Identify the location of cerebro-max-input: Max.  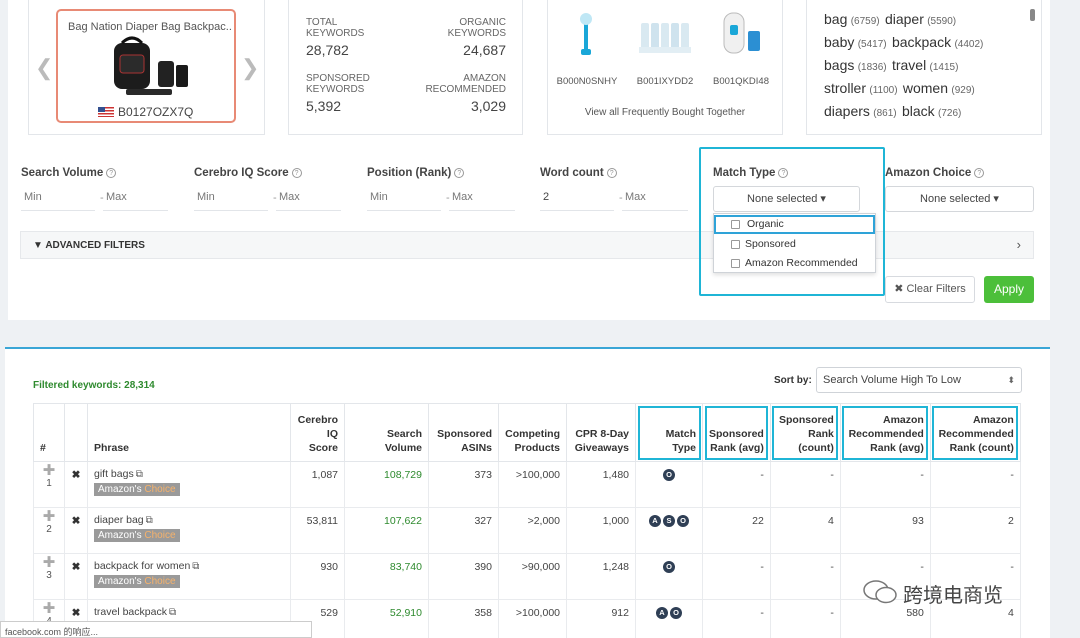
(308, 198).